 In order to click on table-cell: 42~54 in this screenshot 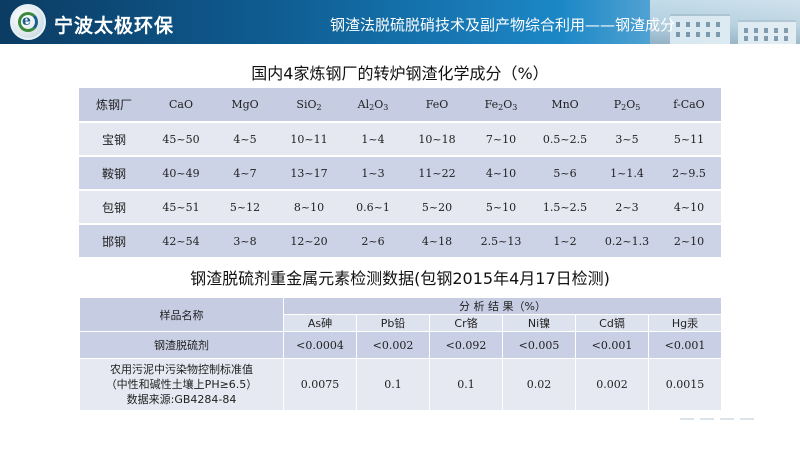, I will do `click(181, 241)`.